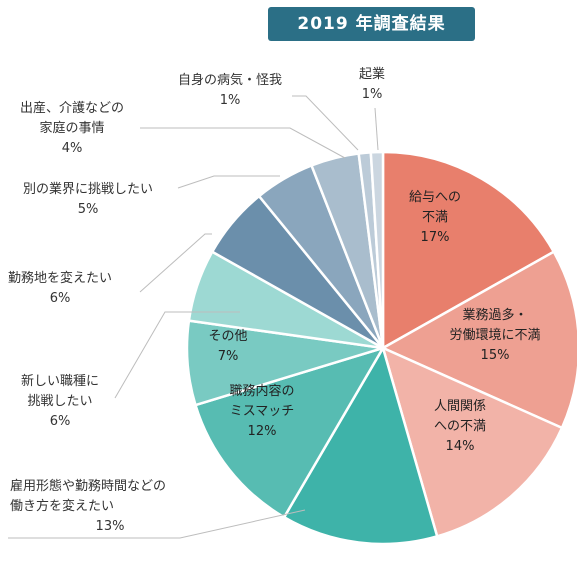  What do you see at coordinates (372, 94) in the screenshot?
I see `slice-12-percent-label: 1%` at bounding box center [372, 94].